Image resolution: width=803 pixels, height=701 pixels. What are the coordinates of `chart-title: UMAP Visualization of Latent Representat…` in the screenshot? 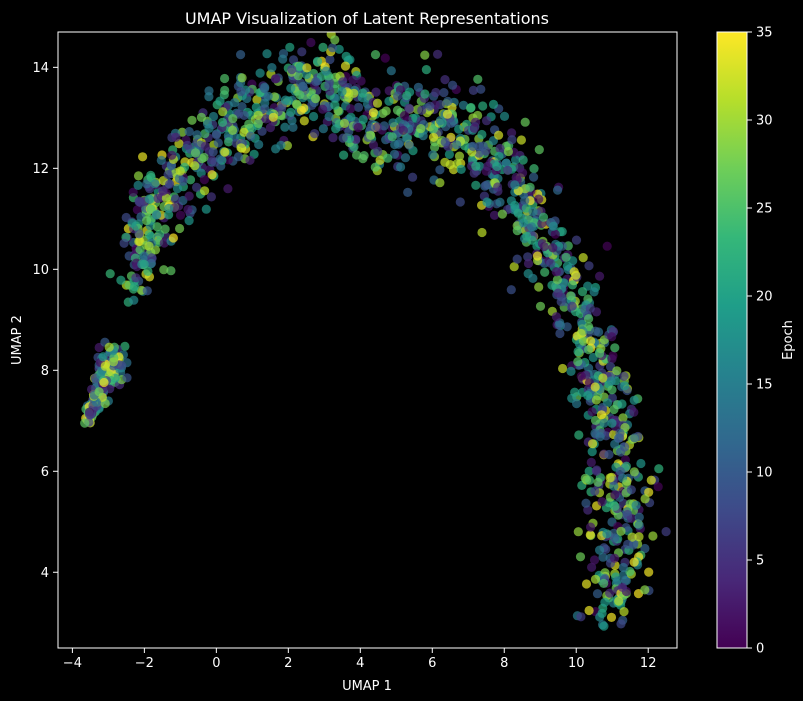 It's located at (367, 18).